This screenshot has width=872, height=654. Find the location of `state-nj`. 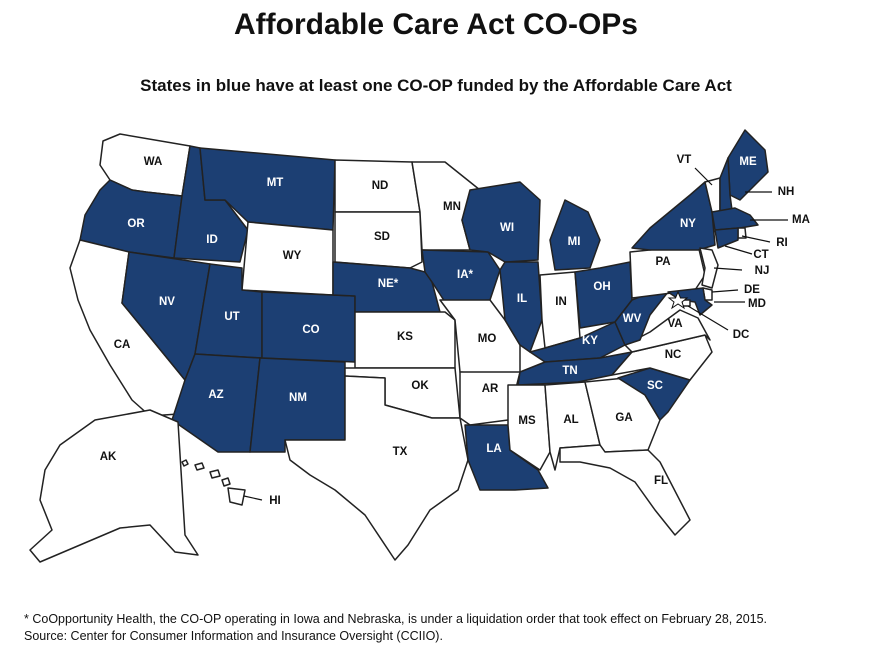

state-nj is located at coordinates (709, 268).